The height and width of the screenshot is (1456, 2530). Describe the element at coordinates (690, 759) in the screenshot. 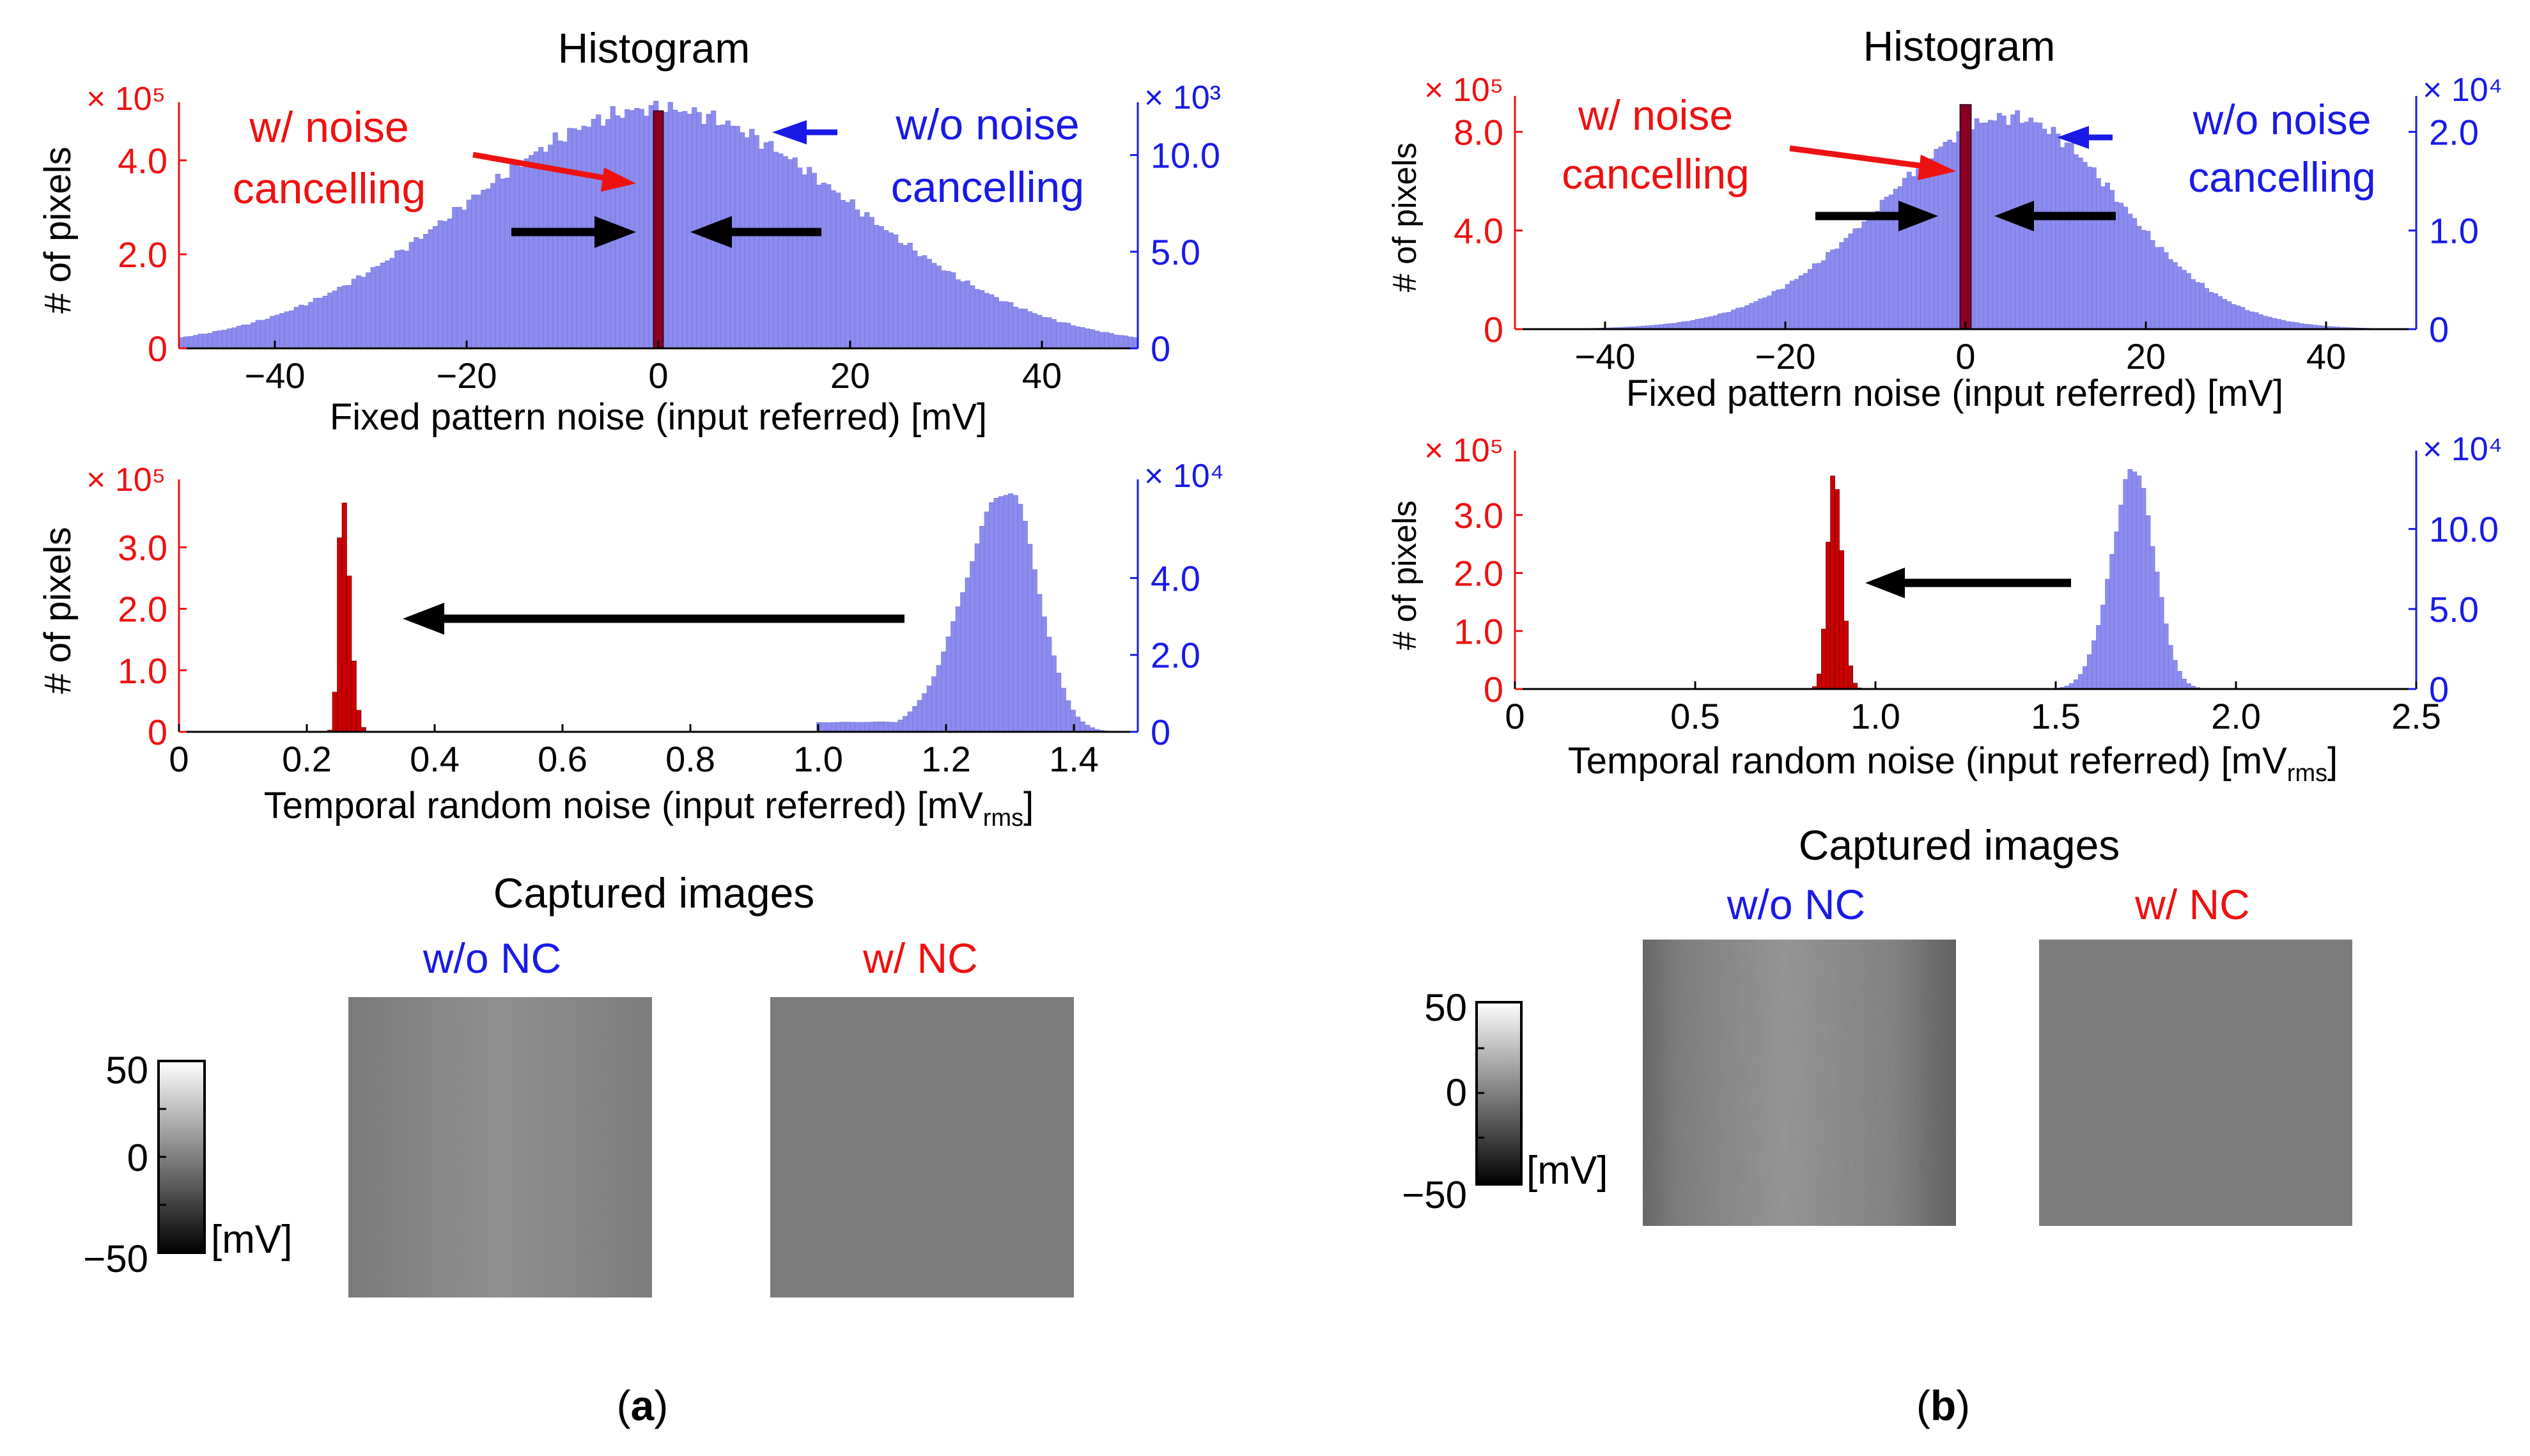

I see `x-tick-label: 0.8` at that location.